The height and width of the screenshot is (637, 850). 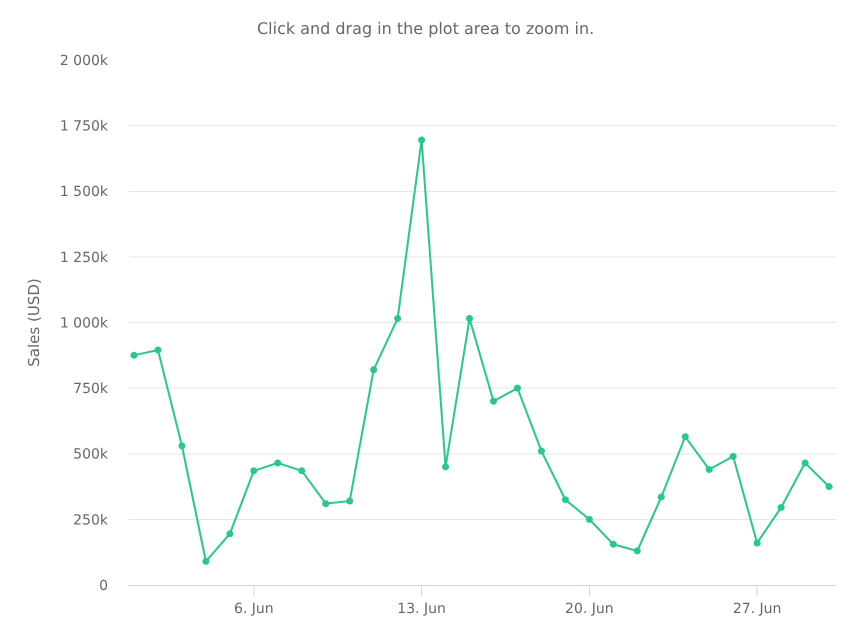 I want to click on y-tick-label: 2 000k, so click(x=84, y=60).